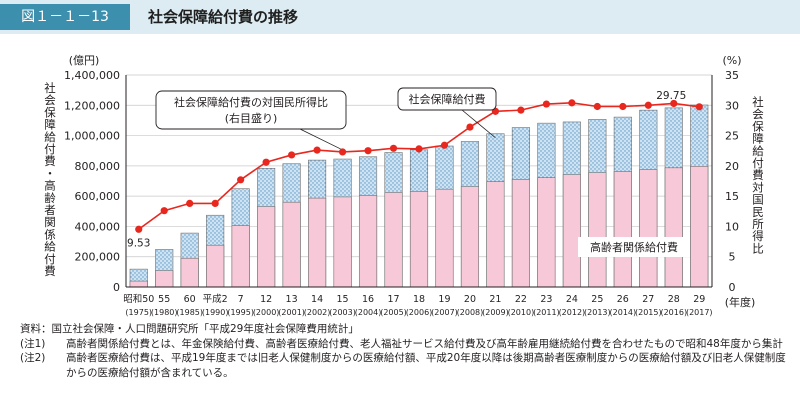  I want to click on elderly-label-bg, so click(634, 247).